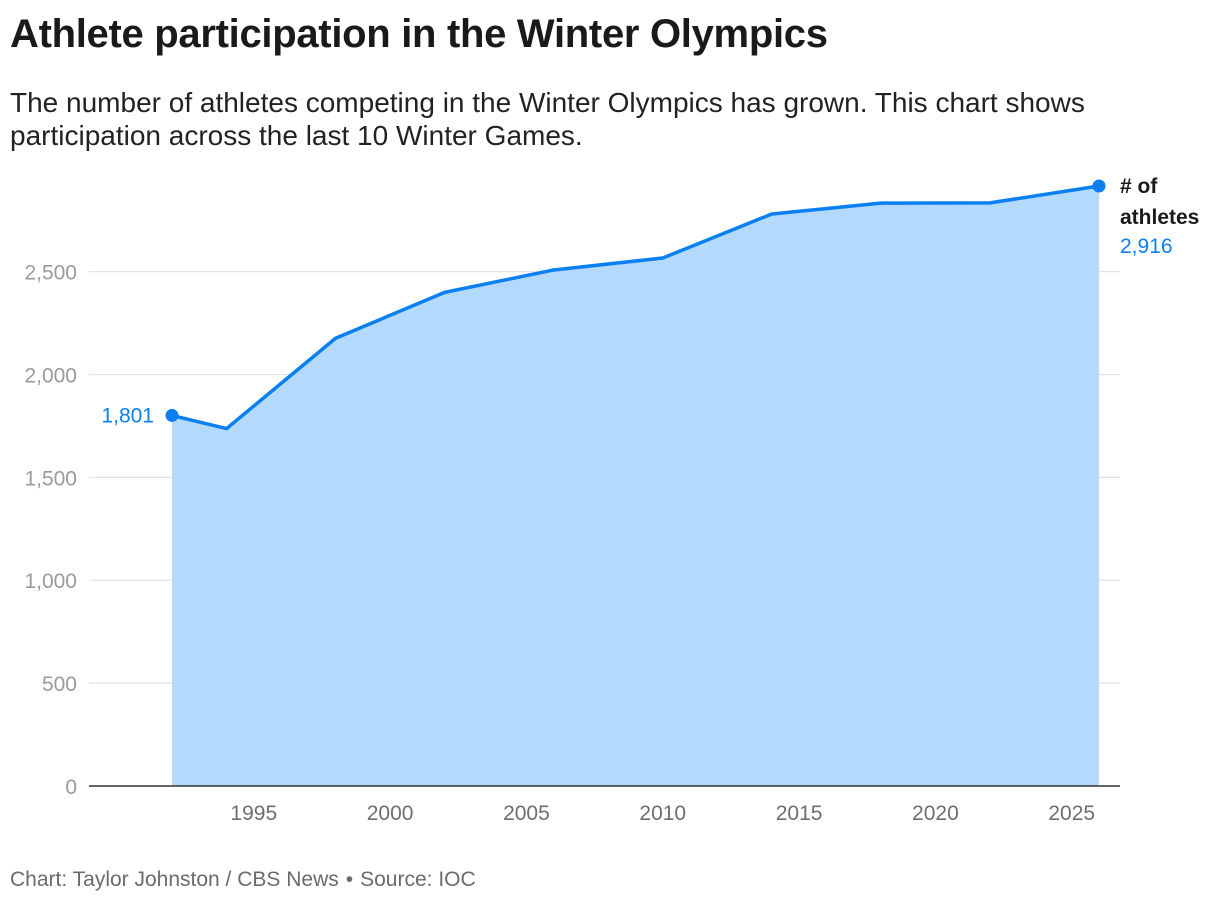 The height and width of the screenshot is (908, 1220). I want to click on series-label: # of, so click(1139, 186).